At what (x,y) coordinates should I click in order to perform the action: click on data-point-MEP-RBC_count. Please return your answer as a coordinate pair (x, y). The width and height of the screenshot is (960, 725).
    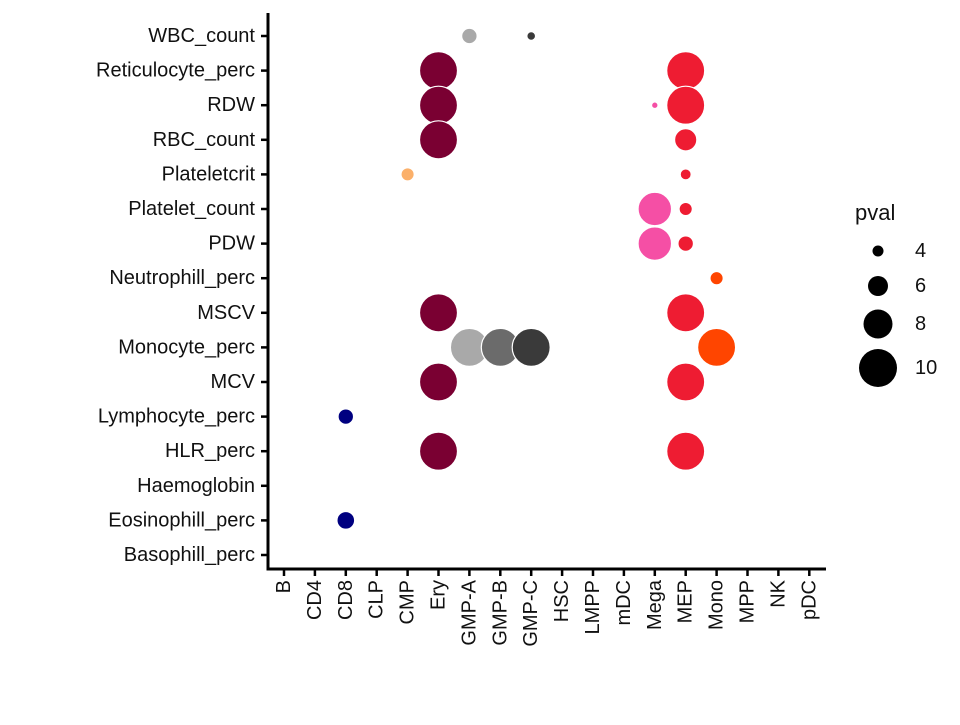
    Looking at the image, I should click on (685, 140).